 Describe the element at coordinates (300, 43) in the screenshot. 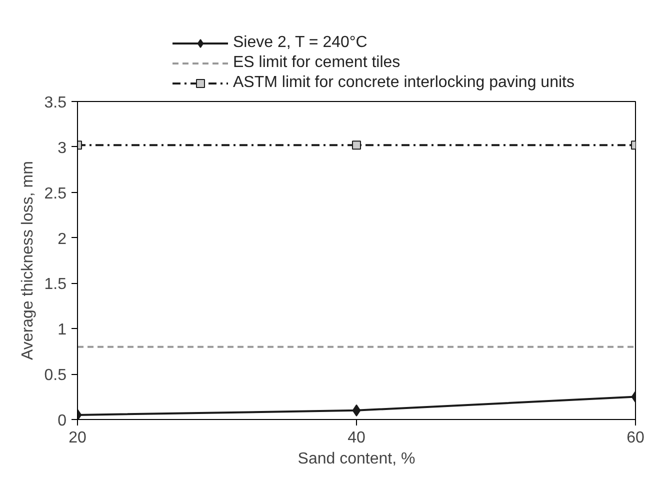

I see `legend-label: Sieve 2, T = 240°C` at that location.